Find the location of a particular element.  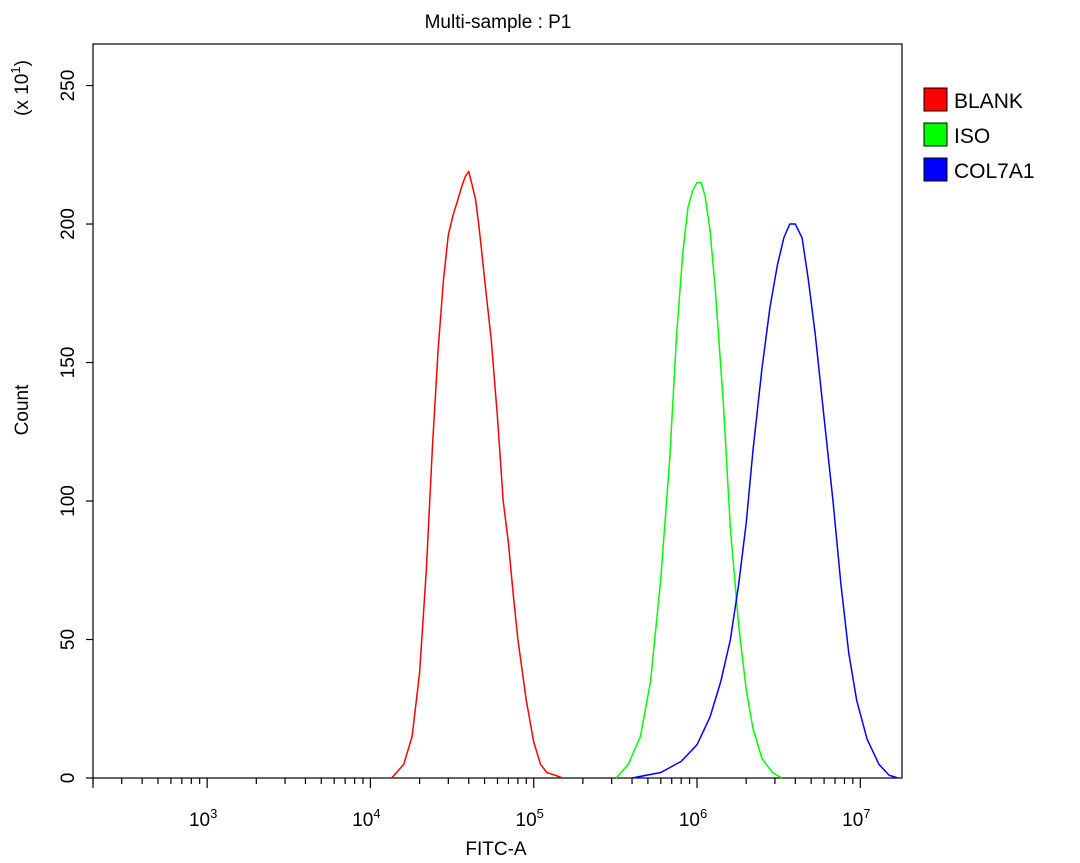

legend-label-col7a1: COL7A1 is located at coordinates (994, 171).